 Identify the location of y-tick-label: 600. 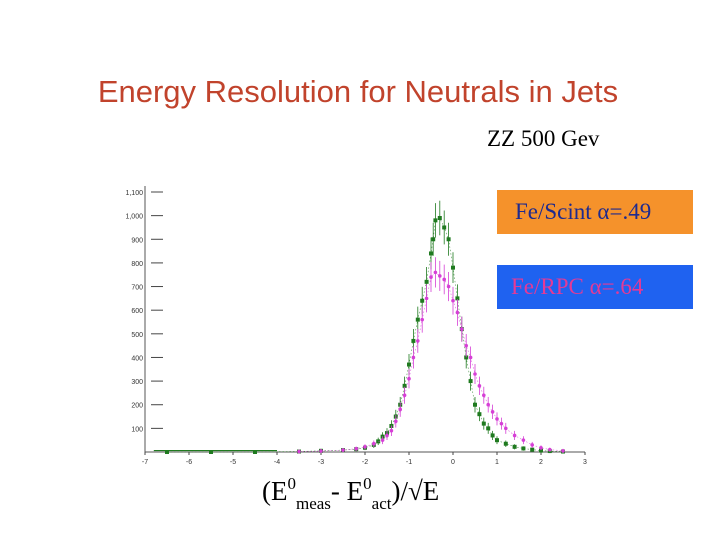
(137, 311).